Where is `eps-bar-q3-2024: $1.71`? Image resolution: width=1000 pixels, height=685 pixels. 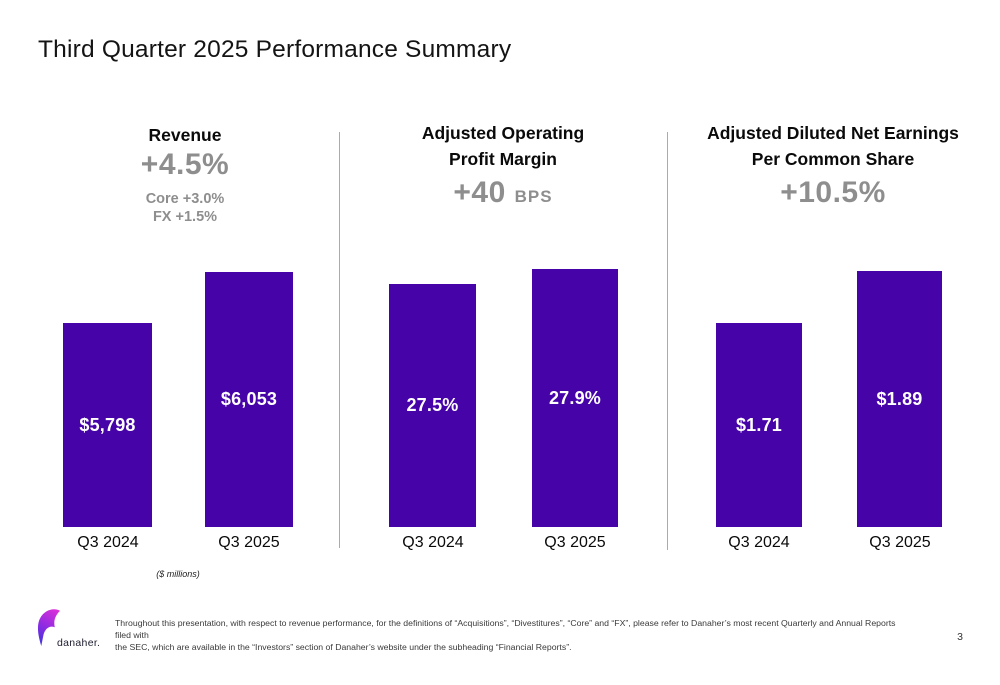 eps-bar-q3-2024: $1.71 is located at coordinates (759, 425).